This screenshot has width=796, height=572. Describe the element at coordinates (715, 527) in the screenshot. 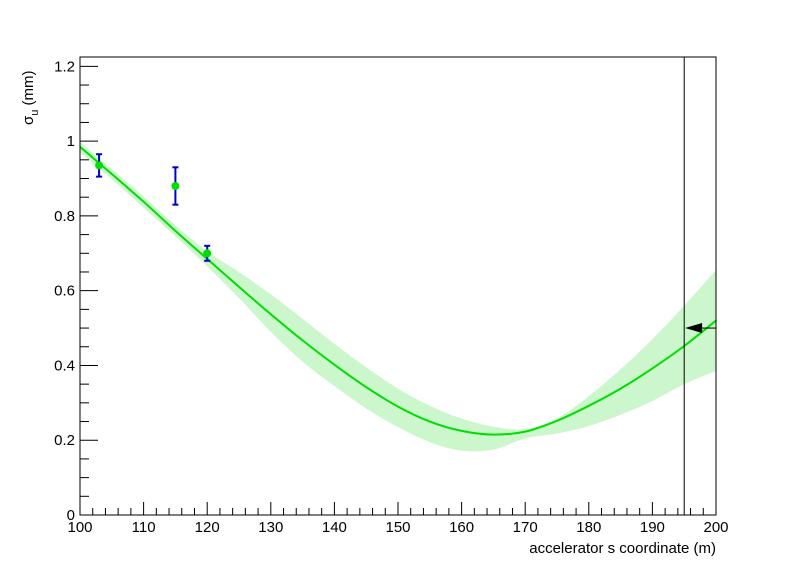

I see `x-tick-label: 200` at that location.